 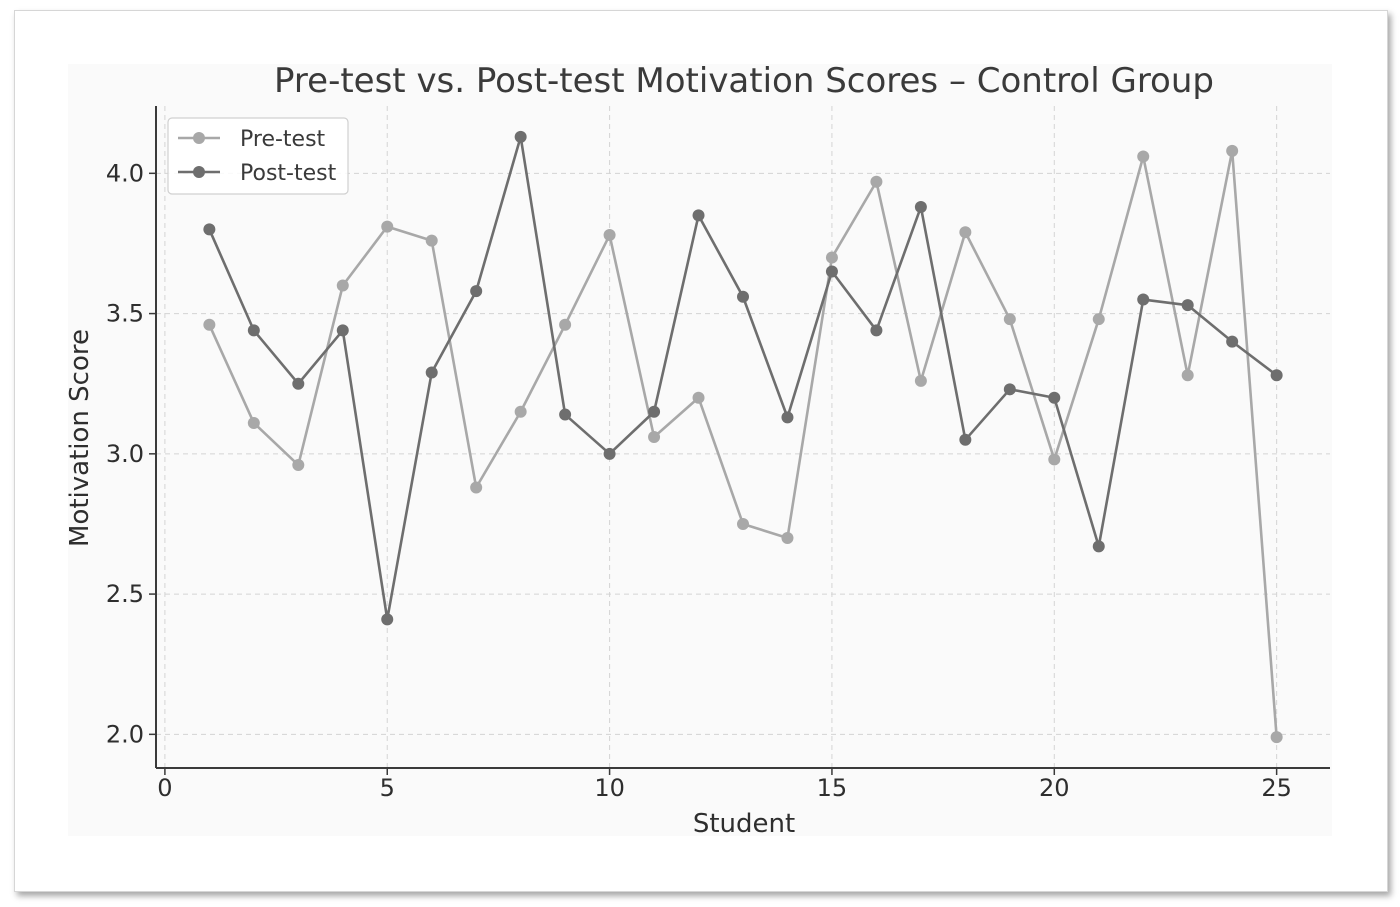 What do you see at coordinates (832, 788) in the screenshot?
I see `x-tick-label: 15` at bounding box center [832, 788].